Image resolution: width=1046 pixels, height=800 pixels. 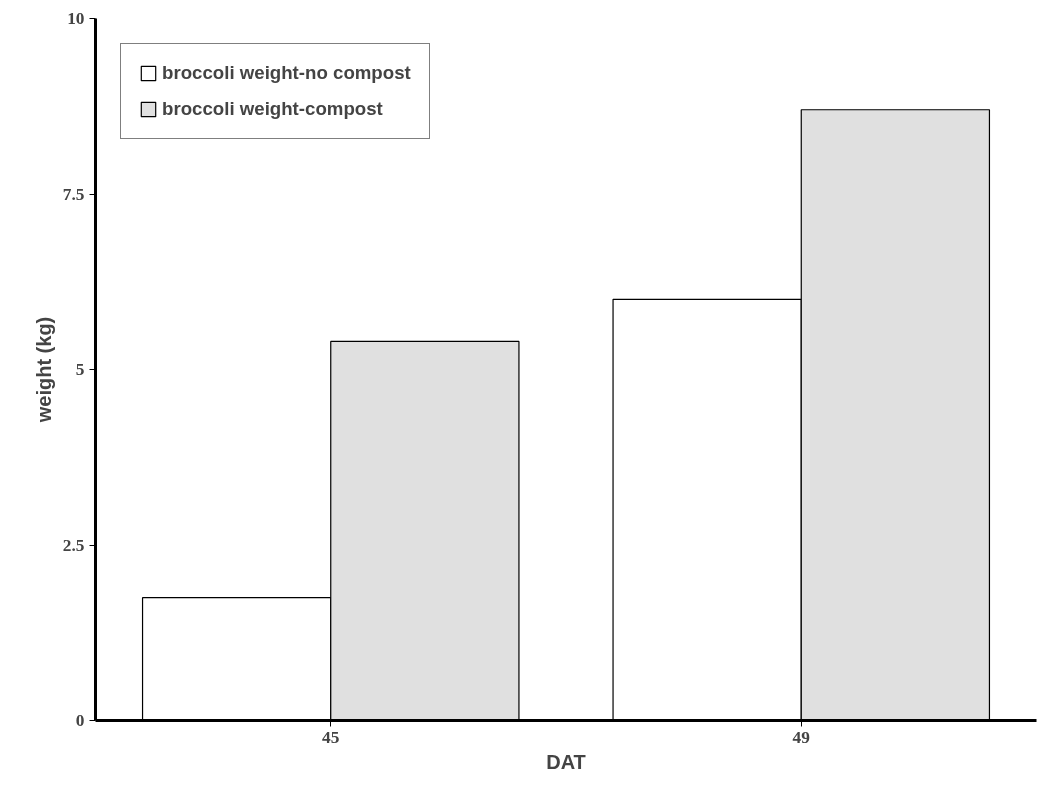 What do you see at coordinates (80, 720) in the screenshot?
I see `y-tick-label: 0` at bounding box center [80, 720].